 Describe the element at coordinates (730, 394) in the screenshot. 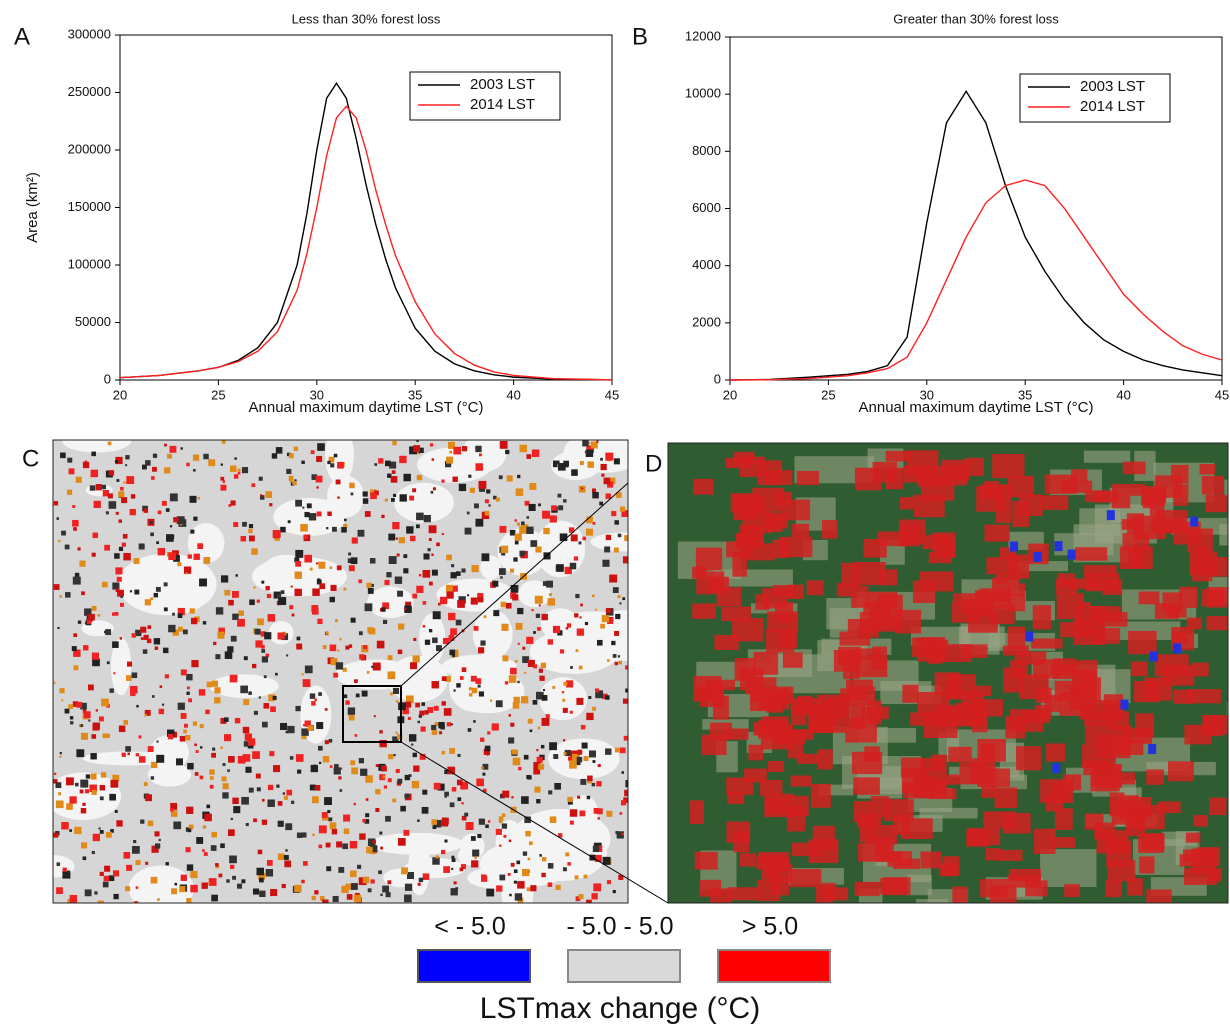

I see `x-tick-label: 20` at that location.